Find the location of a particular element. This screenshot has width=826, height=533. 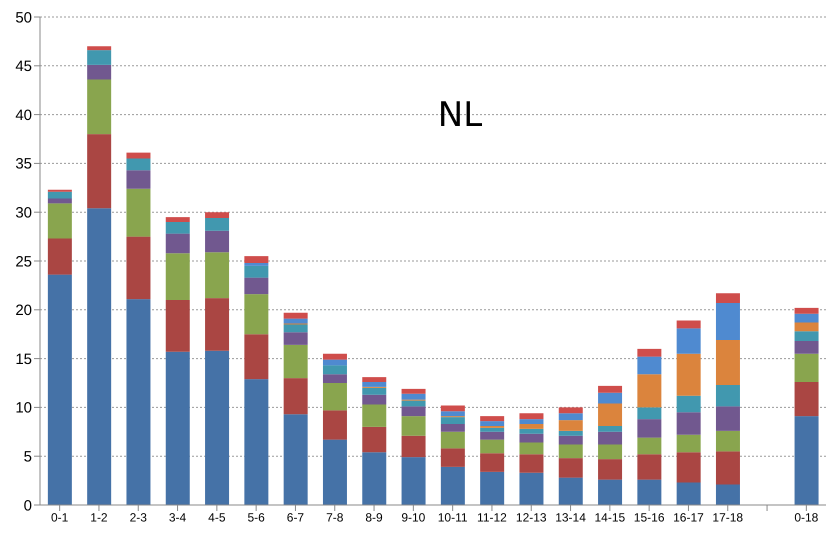

x-tick-label: 3-4 is located at coordinates (177, 517).